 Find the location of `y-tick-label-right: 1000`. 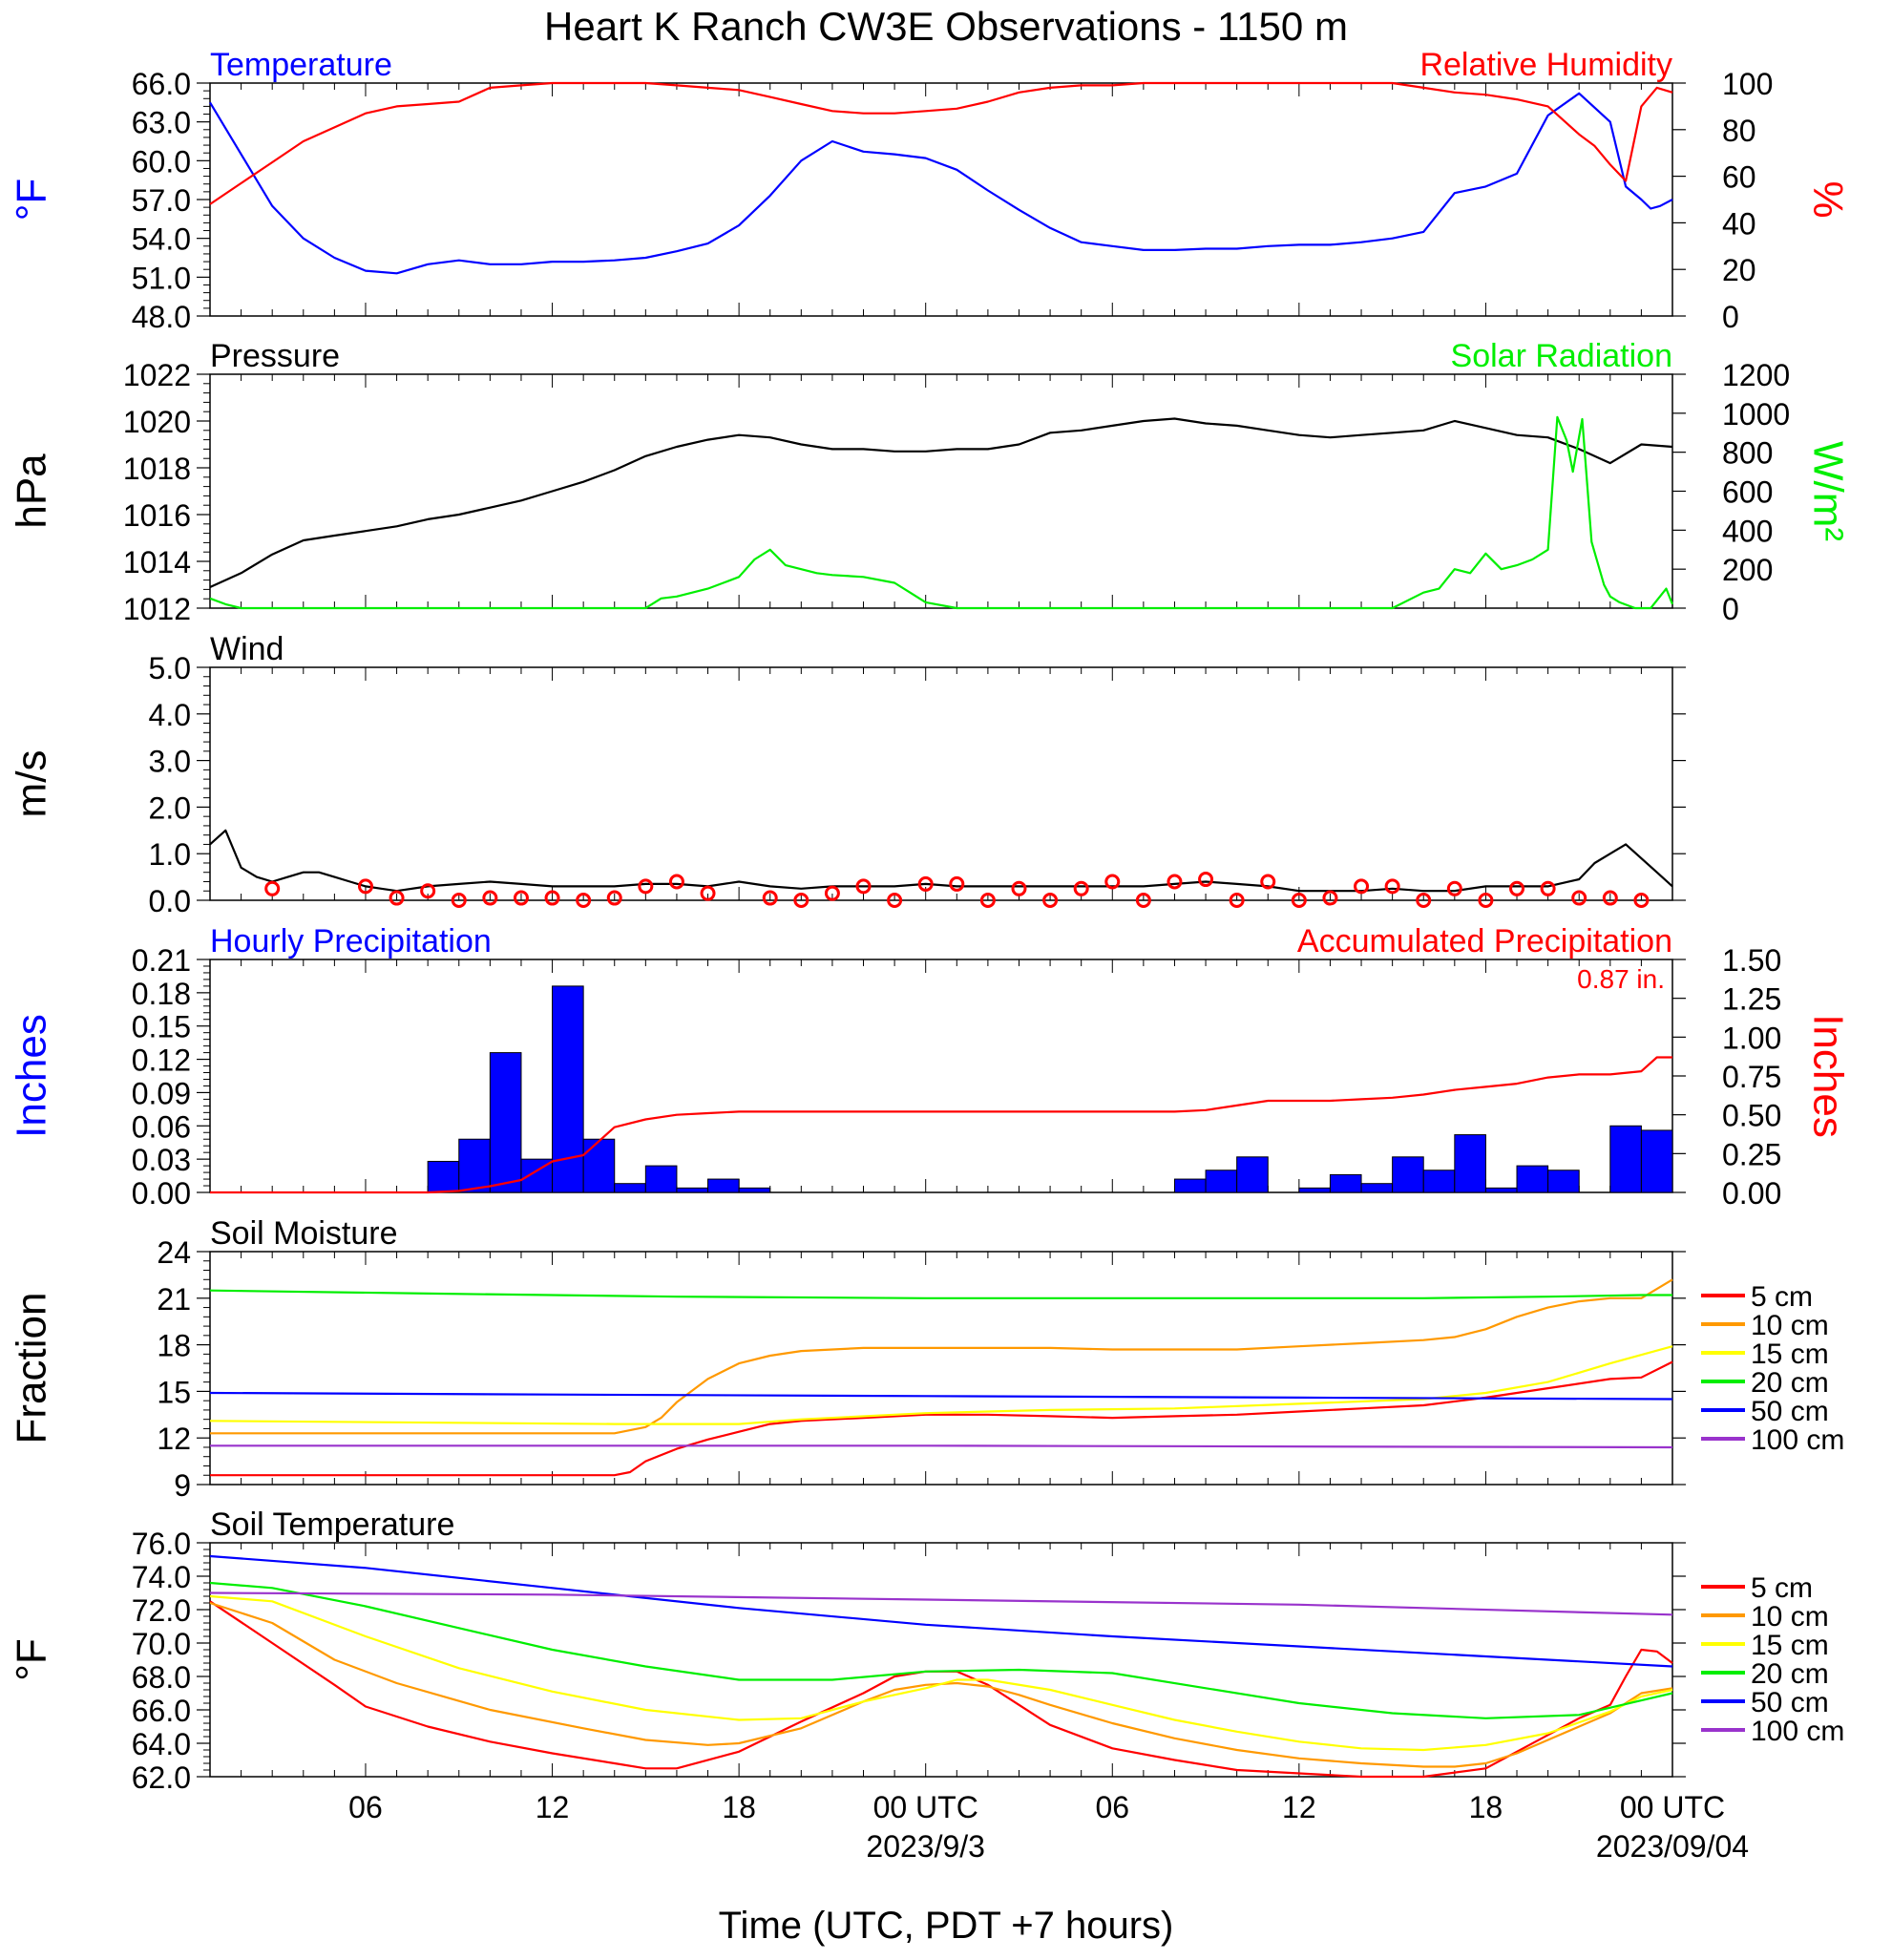

y-tick-label-right: 1000 is located at coordinates (1756, 414).